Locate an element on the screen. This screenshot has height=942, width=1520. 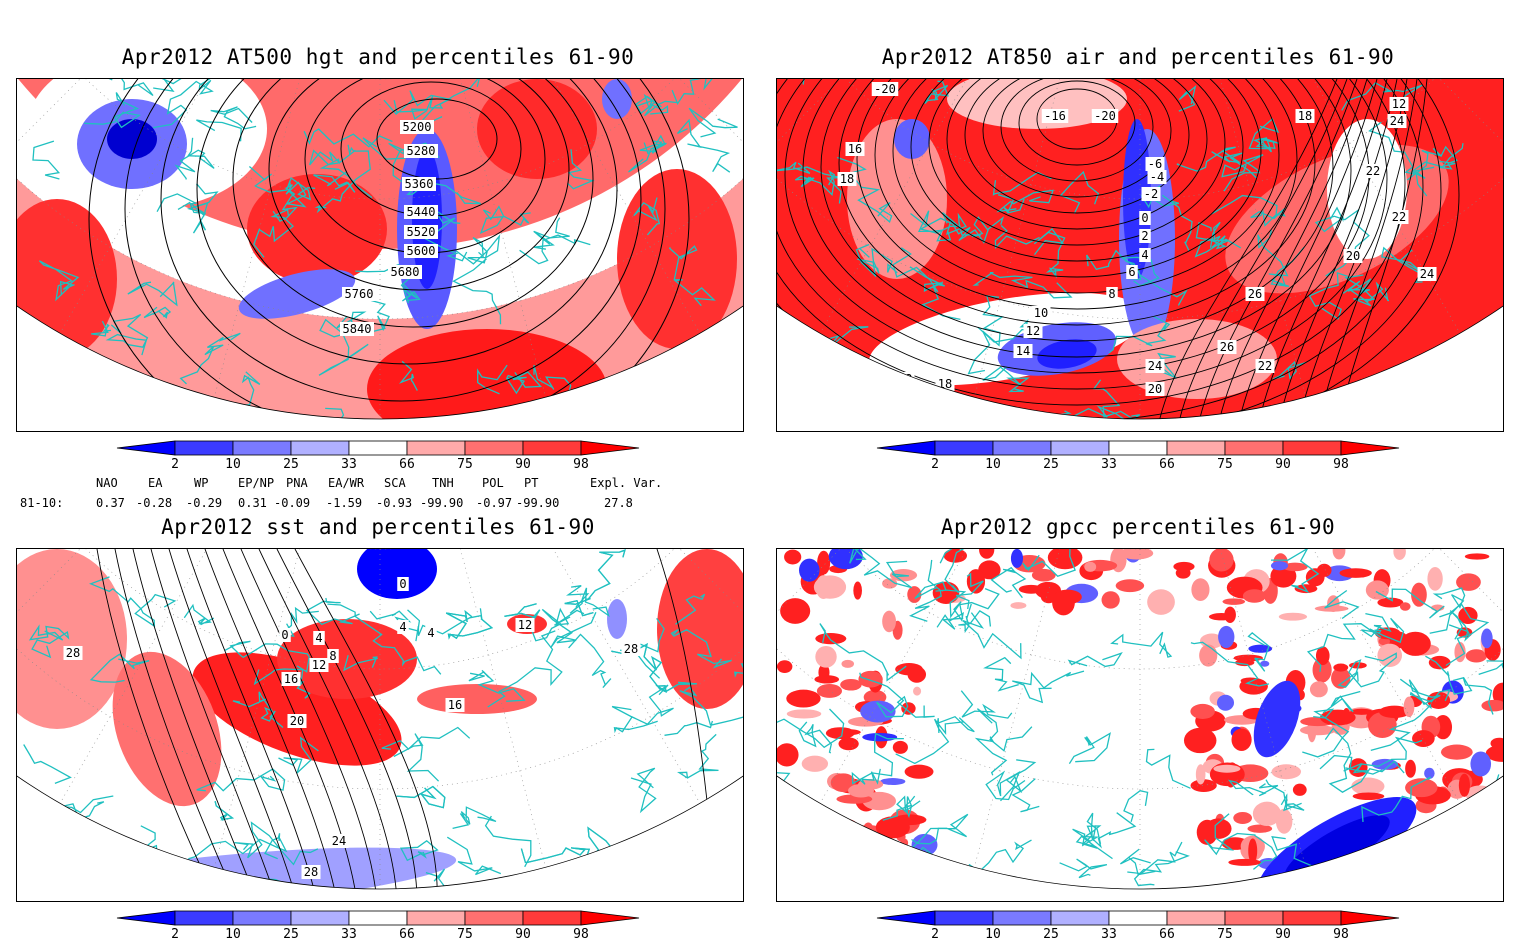
panel-2-title: Apr2012 AT850 air and percentiles 61-90 is located at coordinates (1138, 57).